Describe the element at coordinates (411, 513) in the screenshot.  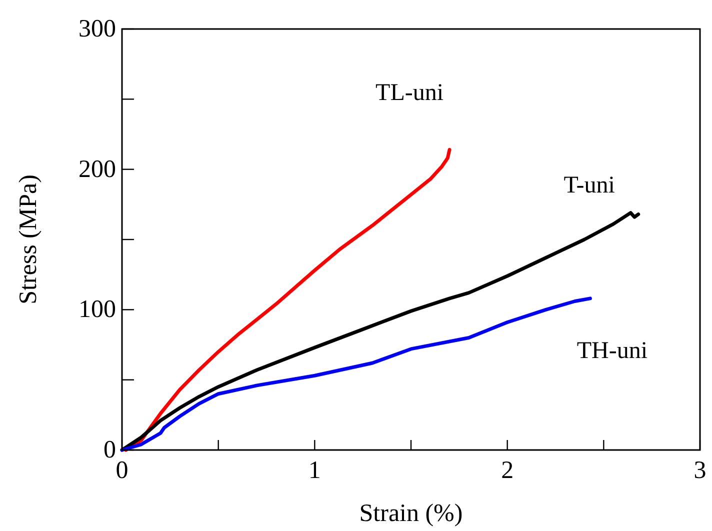
I see `x-axis-title: Strain (%)` at that location.